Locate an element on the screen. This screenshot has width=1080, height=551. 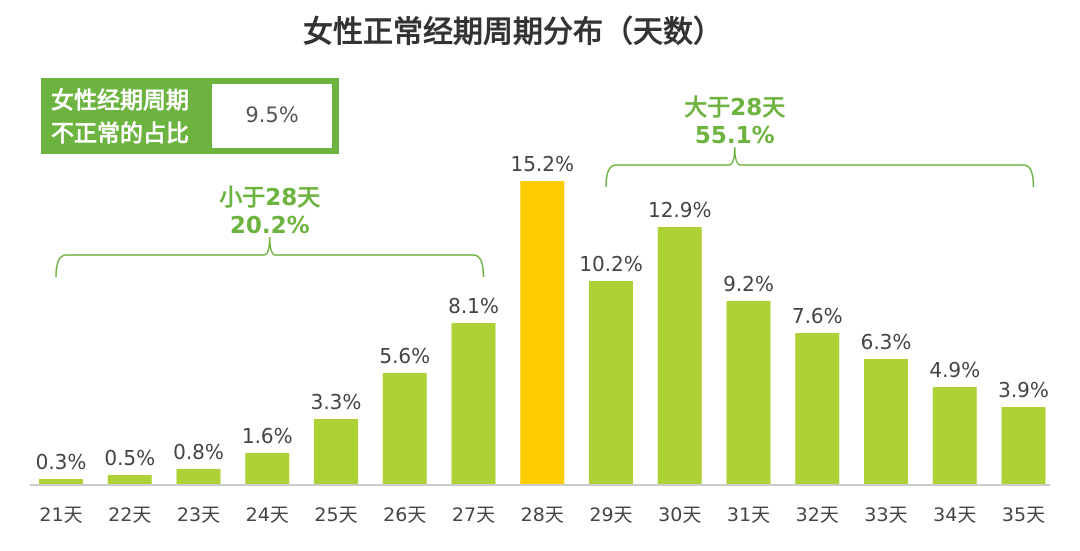
group-label: 小于28天 is located at coordinates (270, 198).